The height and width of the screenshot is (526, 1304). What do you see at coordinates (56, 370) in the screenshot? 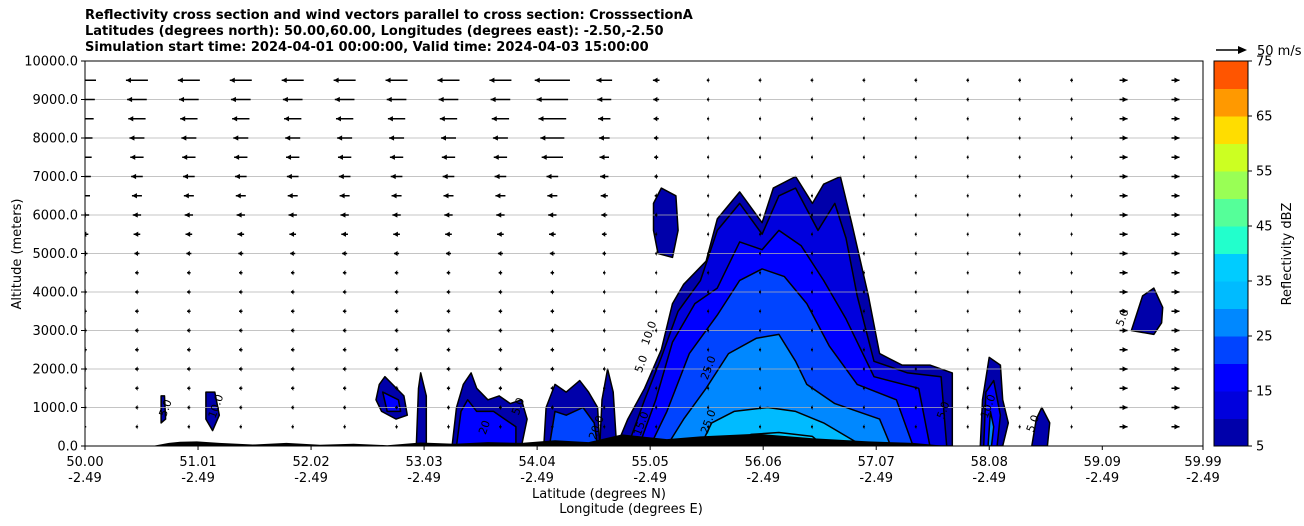
I see `y-tick-label-2: 2000.0` at bounding box center [56, 370].